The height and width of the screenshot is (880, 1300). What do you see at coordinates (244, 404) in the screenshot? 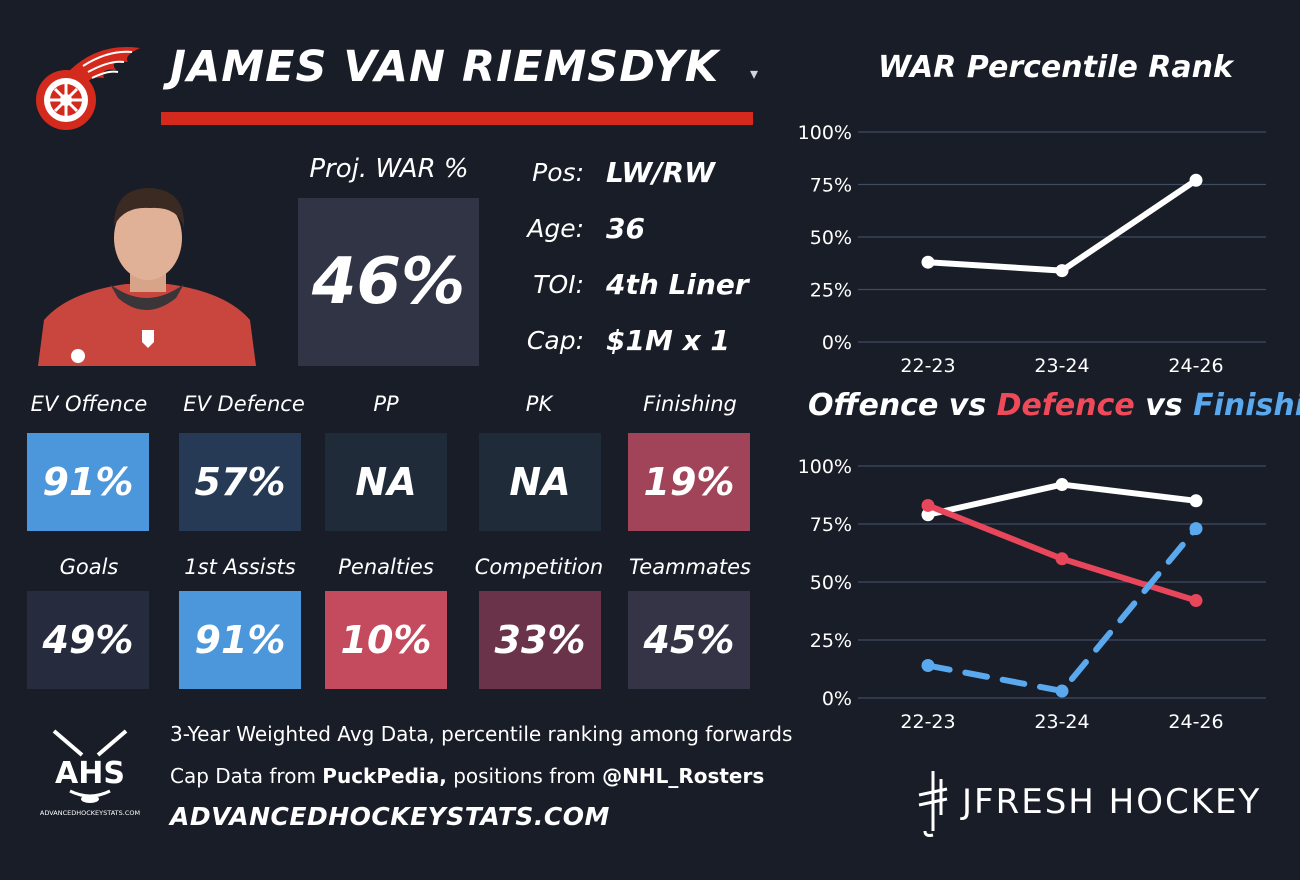
I see `tile-label-ev-defence: EV Defence` at bounding box center [244, 404].